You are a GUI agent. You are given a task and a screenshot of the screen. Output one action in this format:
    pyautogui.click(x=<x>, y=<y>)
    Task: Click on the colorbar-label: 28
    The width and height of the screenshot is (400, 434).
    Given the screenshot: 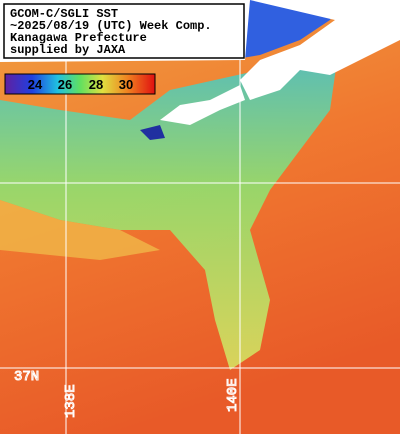 What is the action you would take?
    pyautogui.click(x=96, y=84)
    